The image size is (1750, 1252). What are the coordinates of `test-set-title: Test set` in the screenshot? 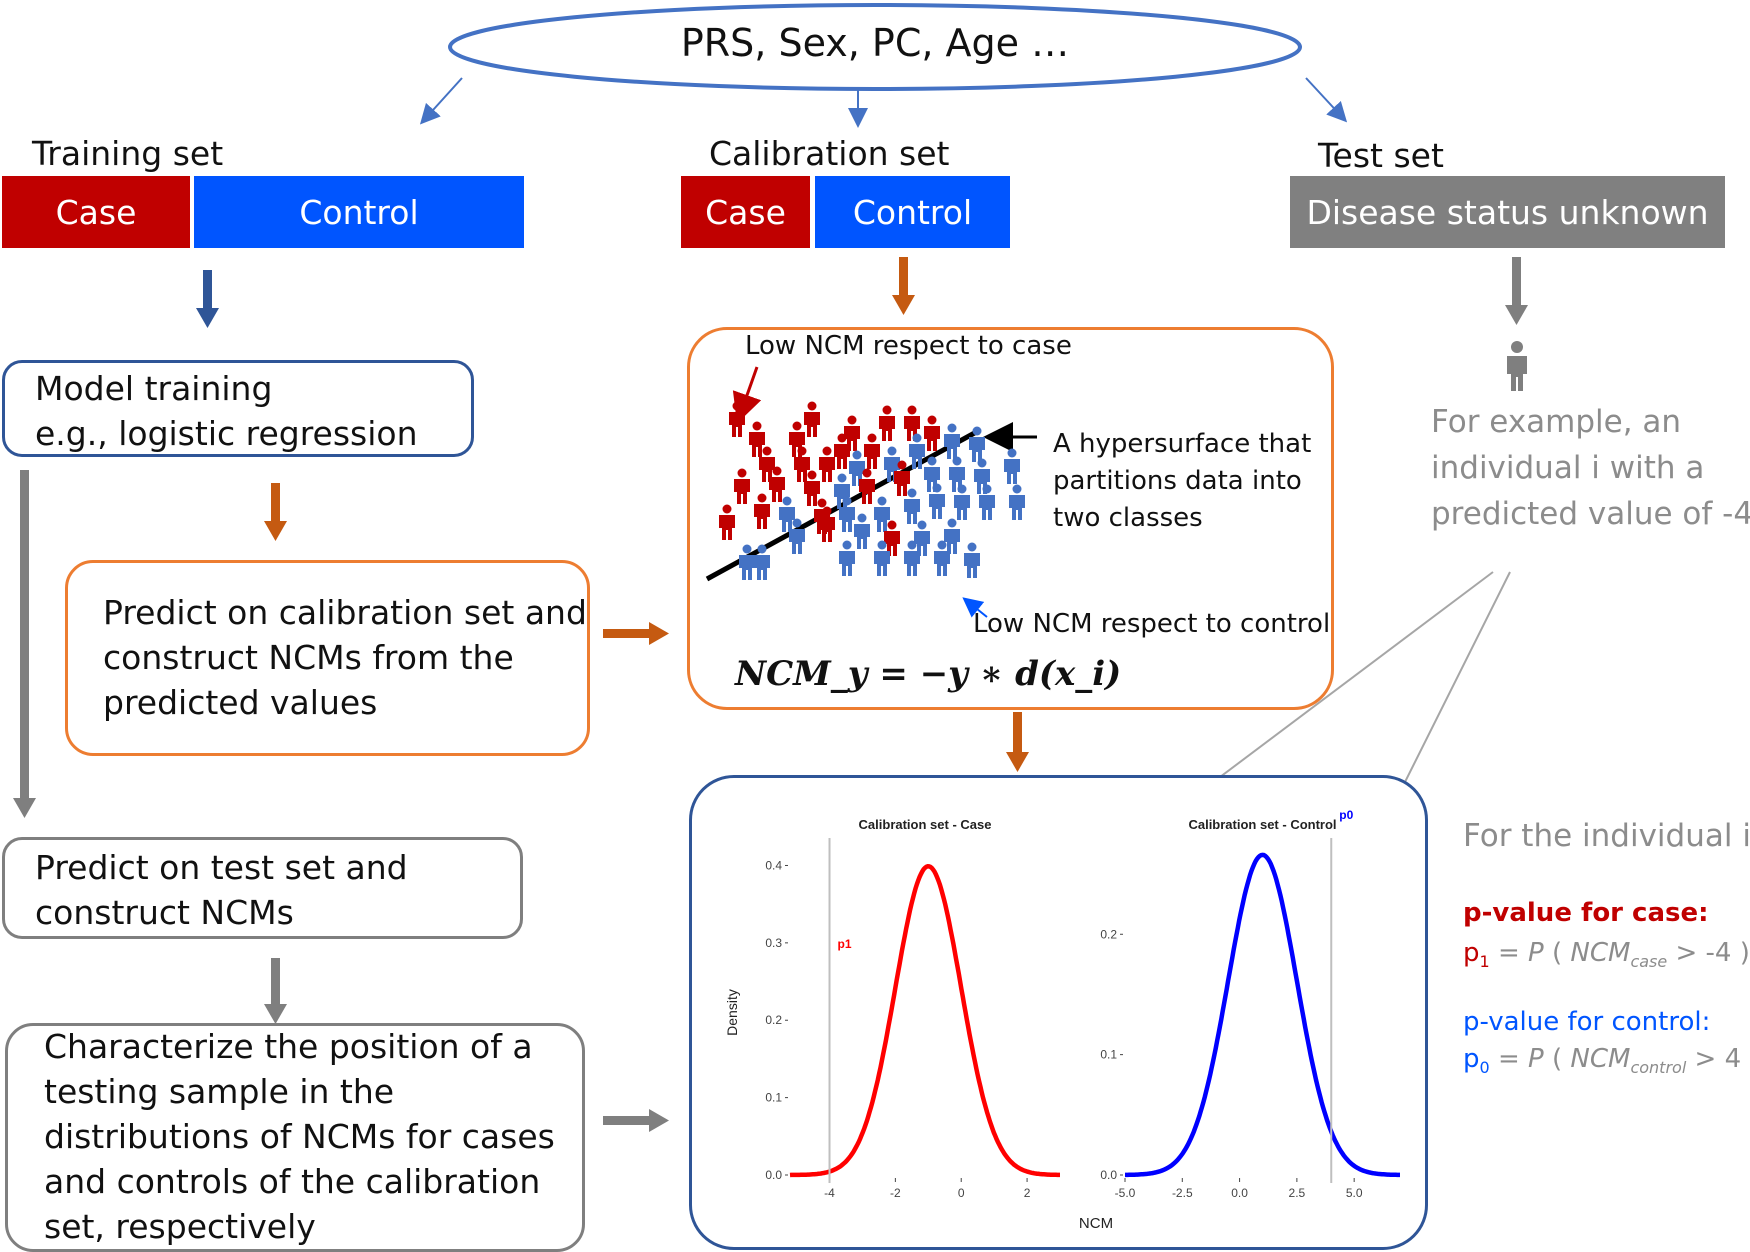 It's located at (1381, 155).